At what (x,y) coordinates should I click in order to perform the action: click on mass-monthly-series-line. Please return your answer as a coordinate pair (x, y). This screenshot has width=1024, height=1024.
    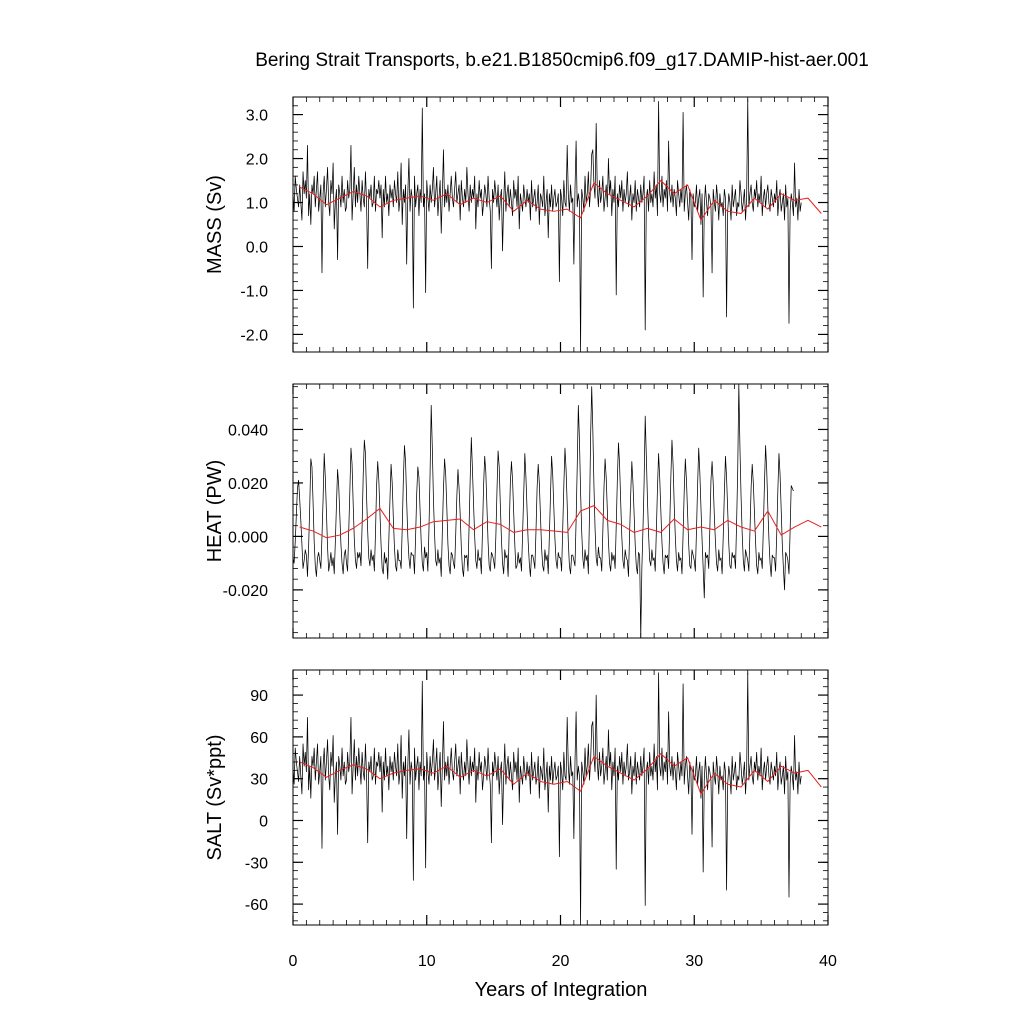
    Looking at the image, I should click on (547, 225).